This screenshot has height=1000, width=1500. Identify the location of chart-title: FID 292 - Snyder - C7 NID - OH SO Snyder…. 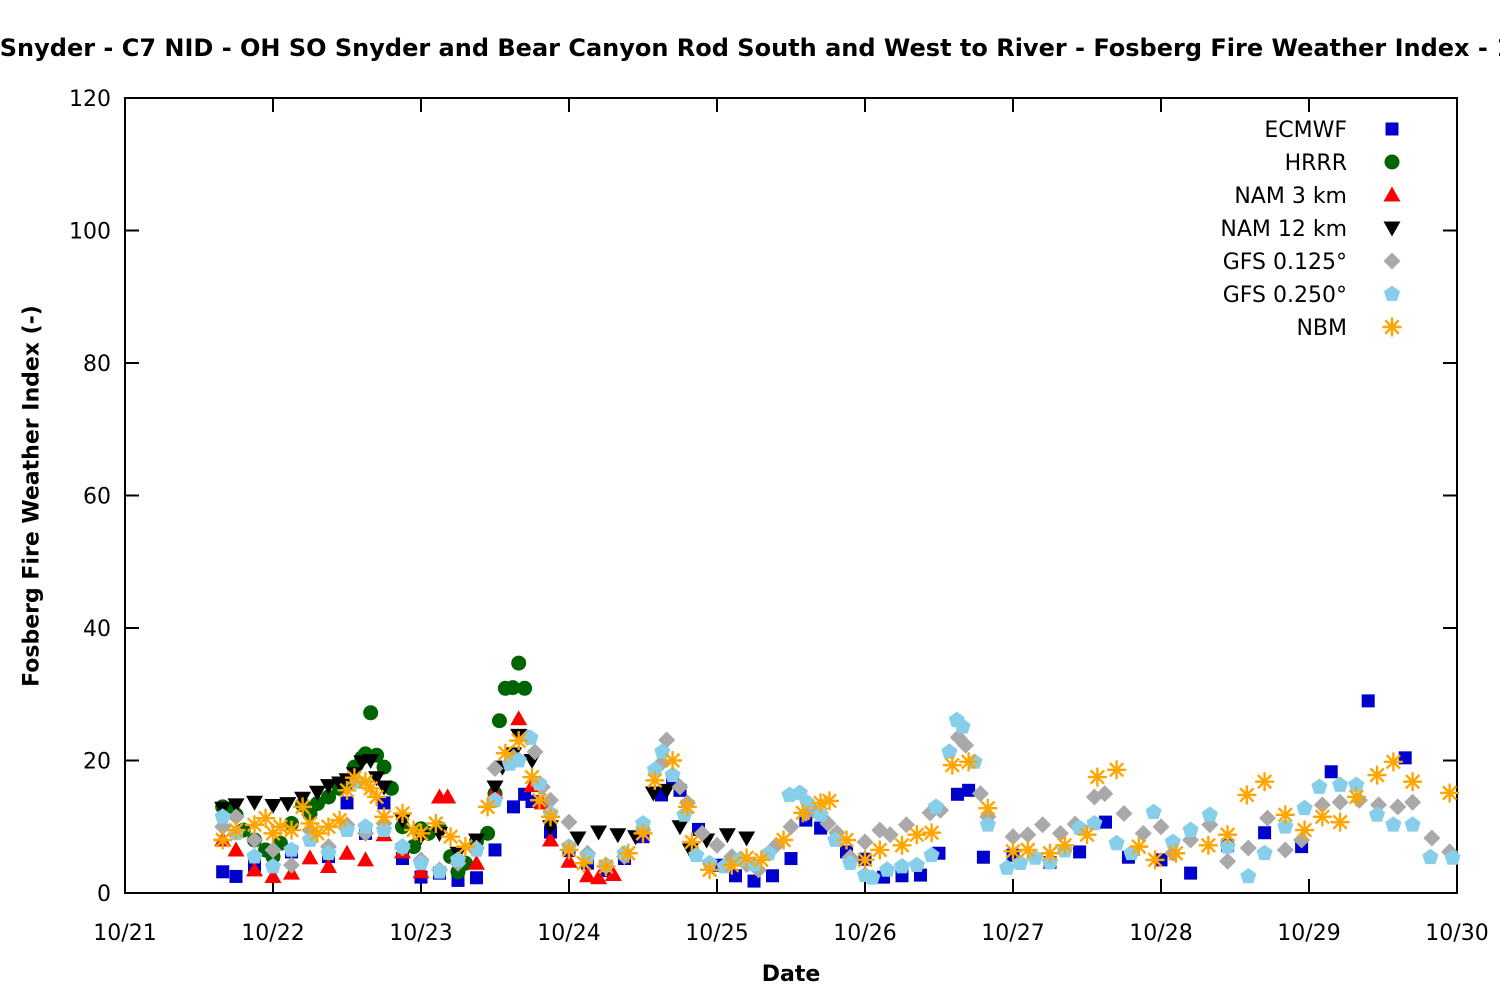
(750, 48).